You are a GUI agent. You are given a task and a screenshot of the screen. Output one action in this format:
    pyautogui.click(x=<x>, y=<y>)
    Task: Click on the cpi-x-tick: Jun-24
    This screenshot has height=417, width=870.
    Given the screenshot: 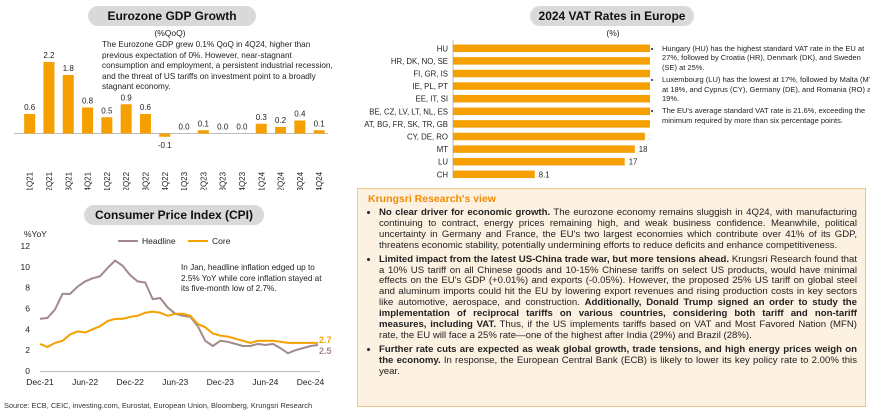 What is the action you would take?
    pyautogui.click(x=265, y=382)
    